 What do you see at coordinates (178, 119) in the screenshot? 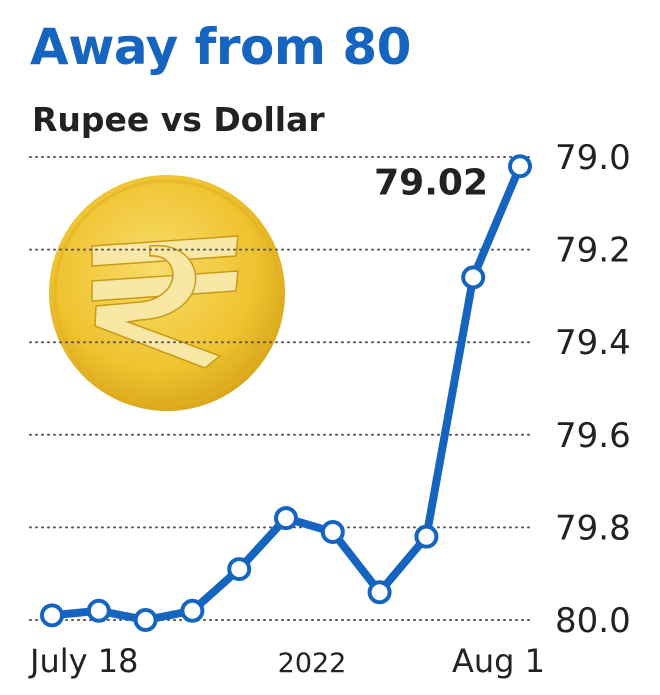
I see `chart-subtitle: Rupee vs Dollar` at bounding box center [178, 119].